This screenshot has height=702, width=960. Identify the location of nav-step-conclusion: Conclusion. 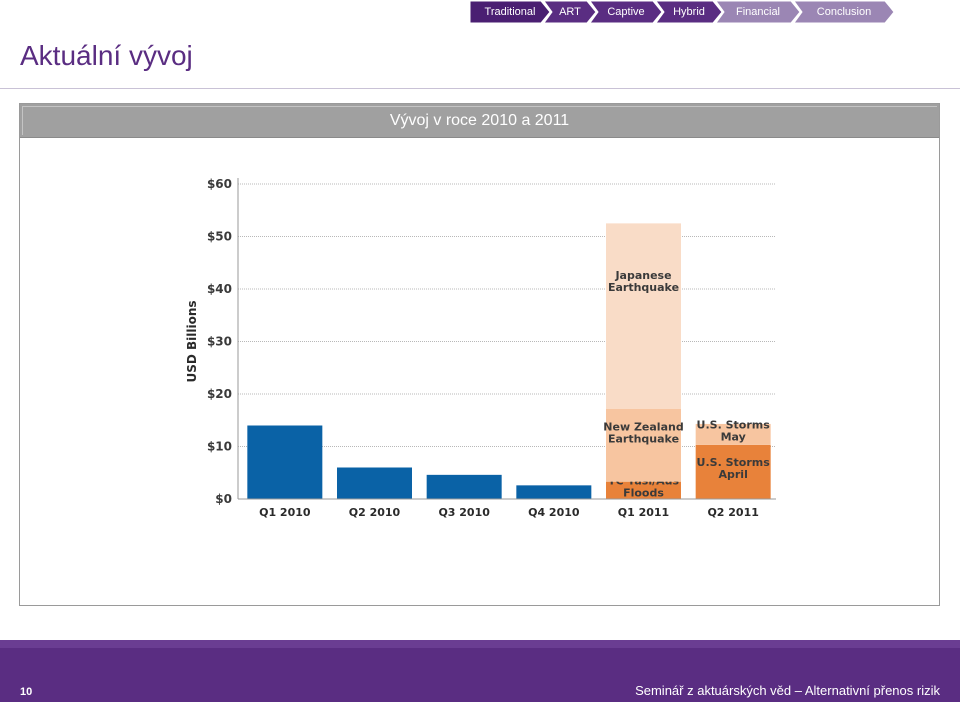
(844, 12).